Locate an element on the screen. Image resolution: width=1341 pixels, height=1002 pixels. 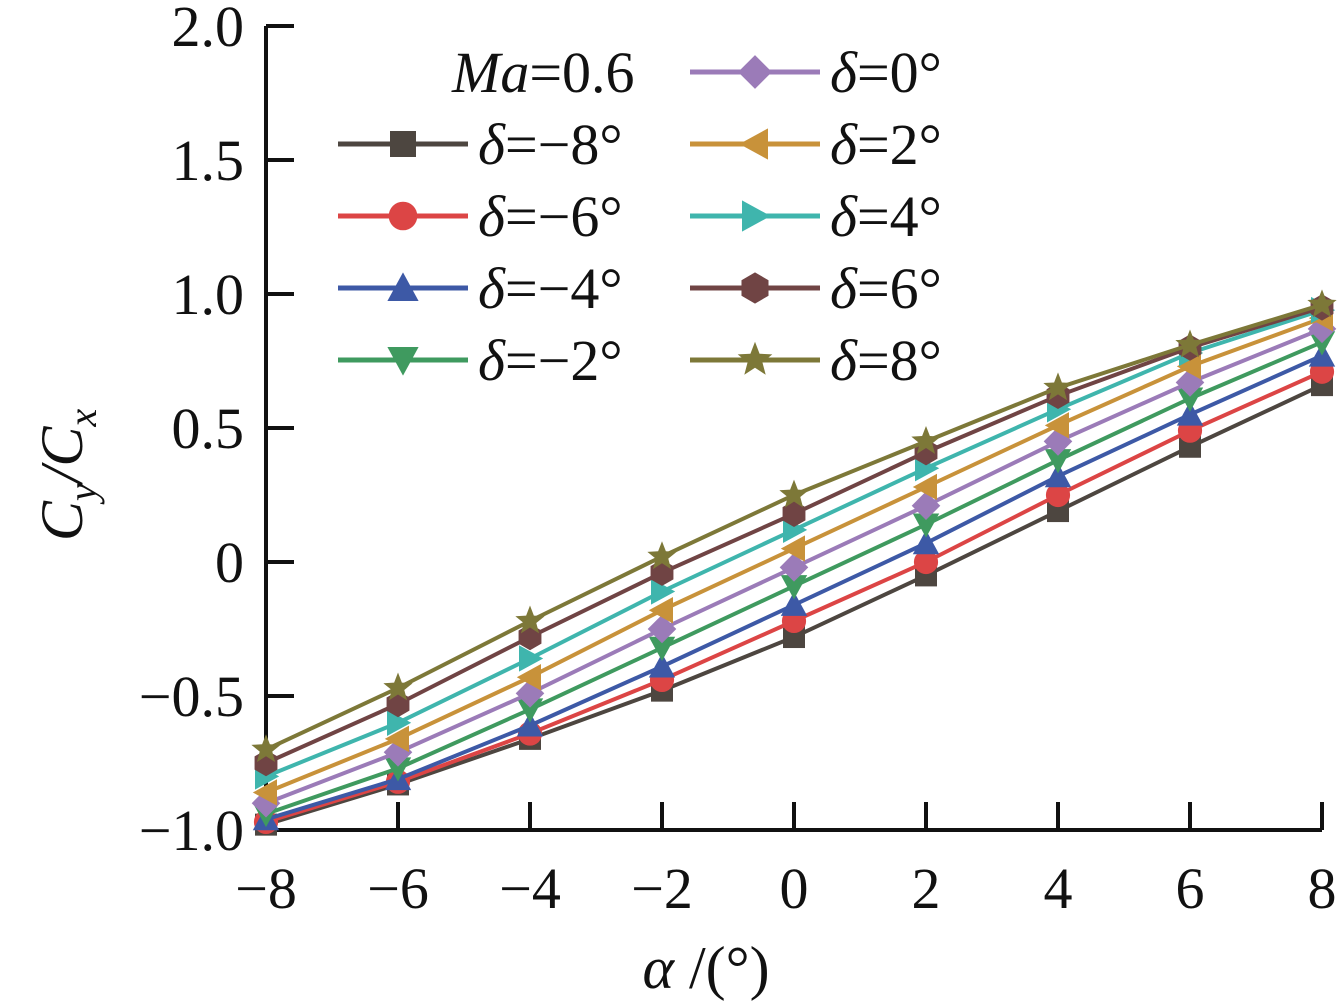
legend-item: δ=−8° is located at coordinates (480, 144).